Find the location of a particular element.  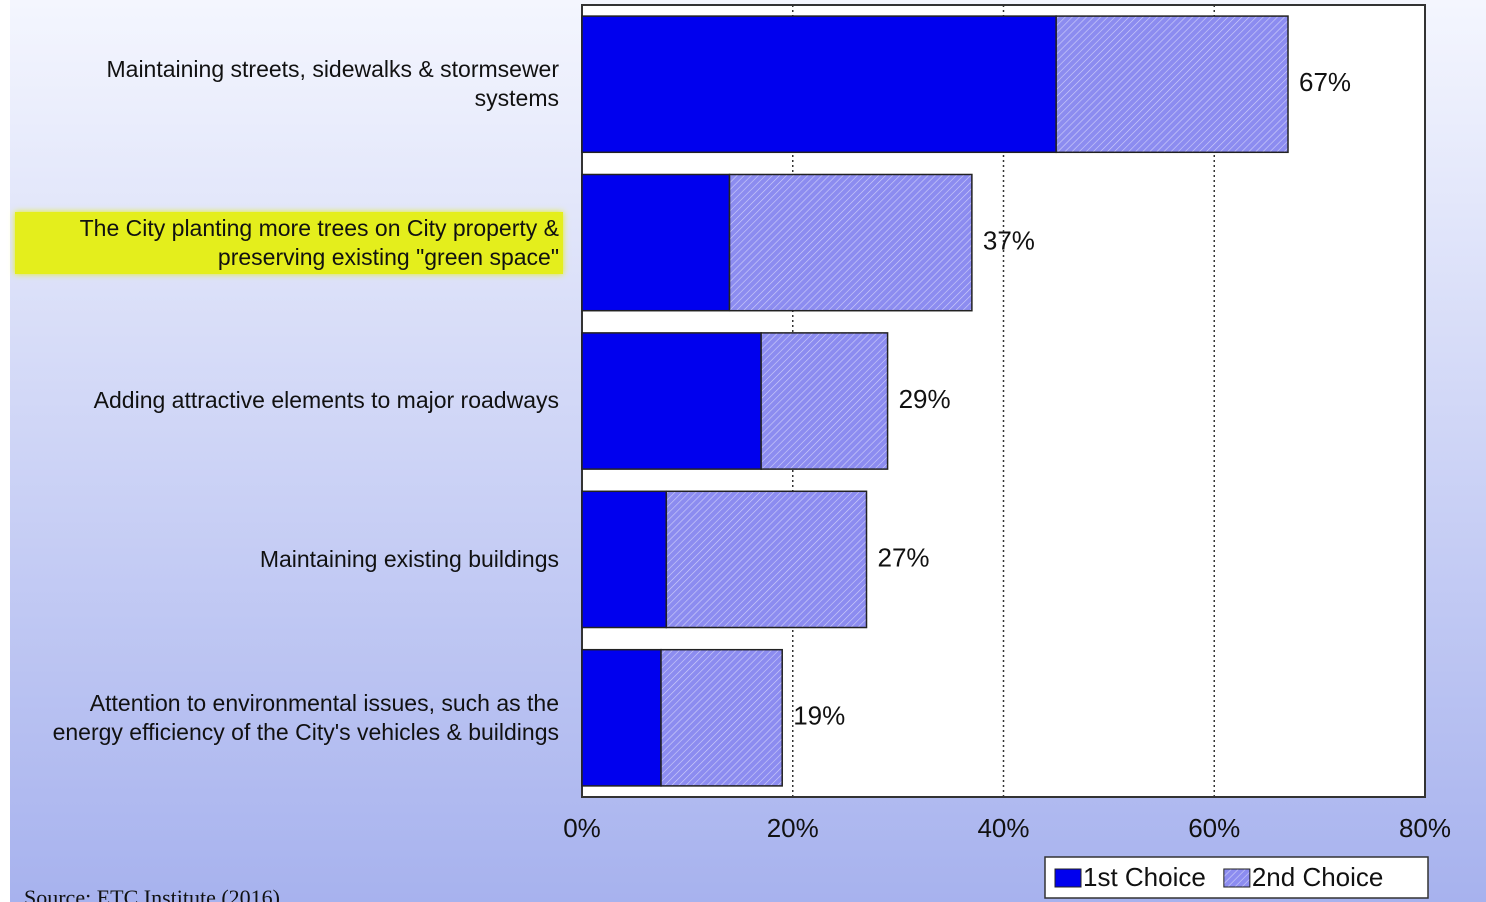

legend-label: 2nd Choice is located at coordinates (1318, 877).